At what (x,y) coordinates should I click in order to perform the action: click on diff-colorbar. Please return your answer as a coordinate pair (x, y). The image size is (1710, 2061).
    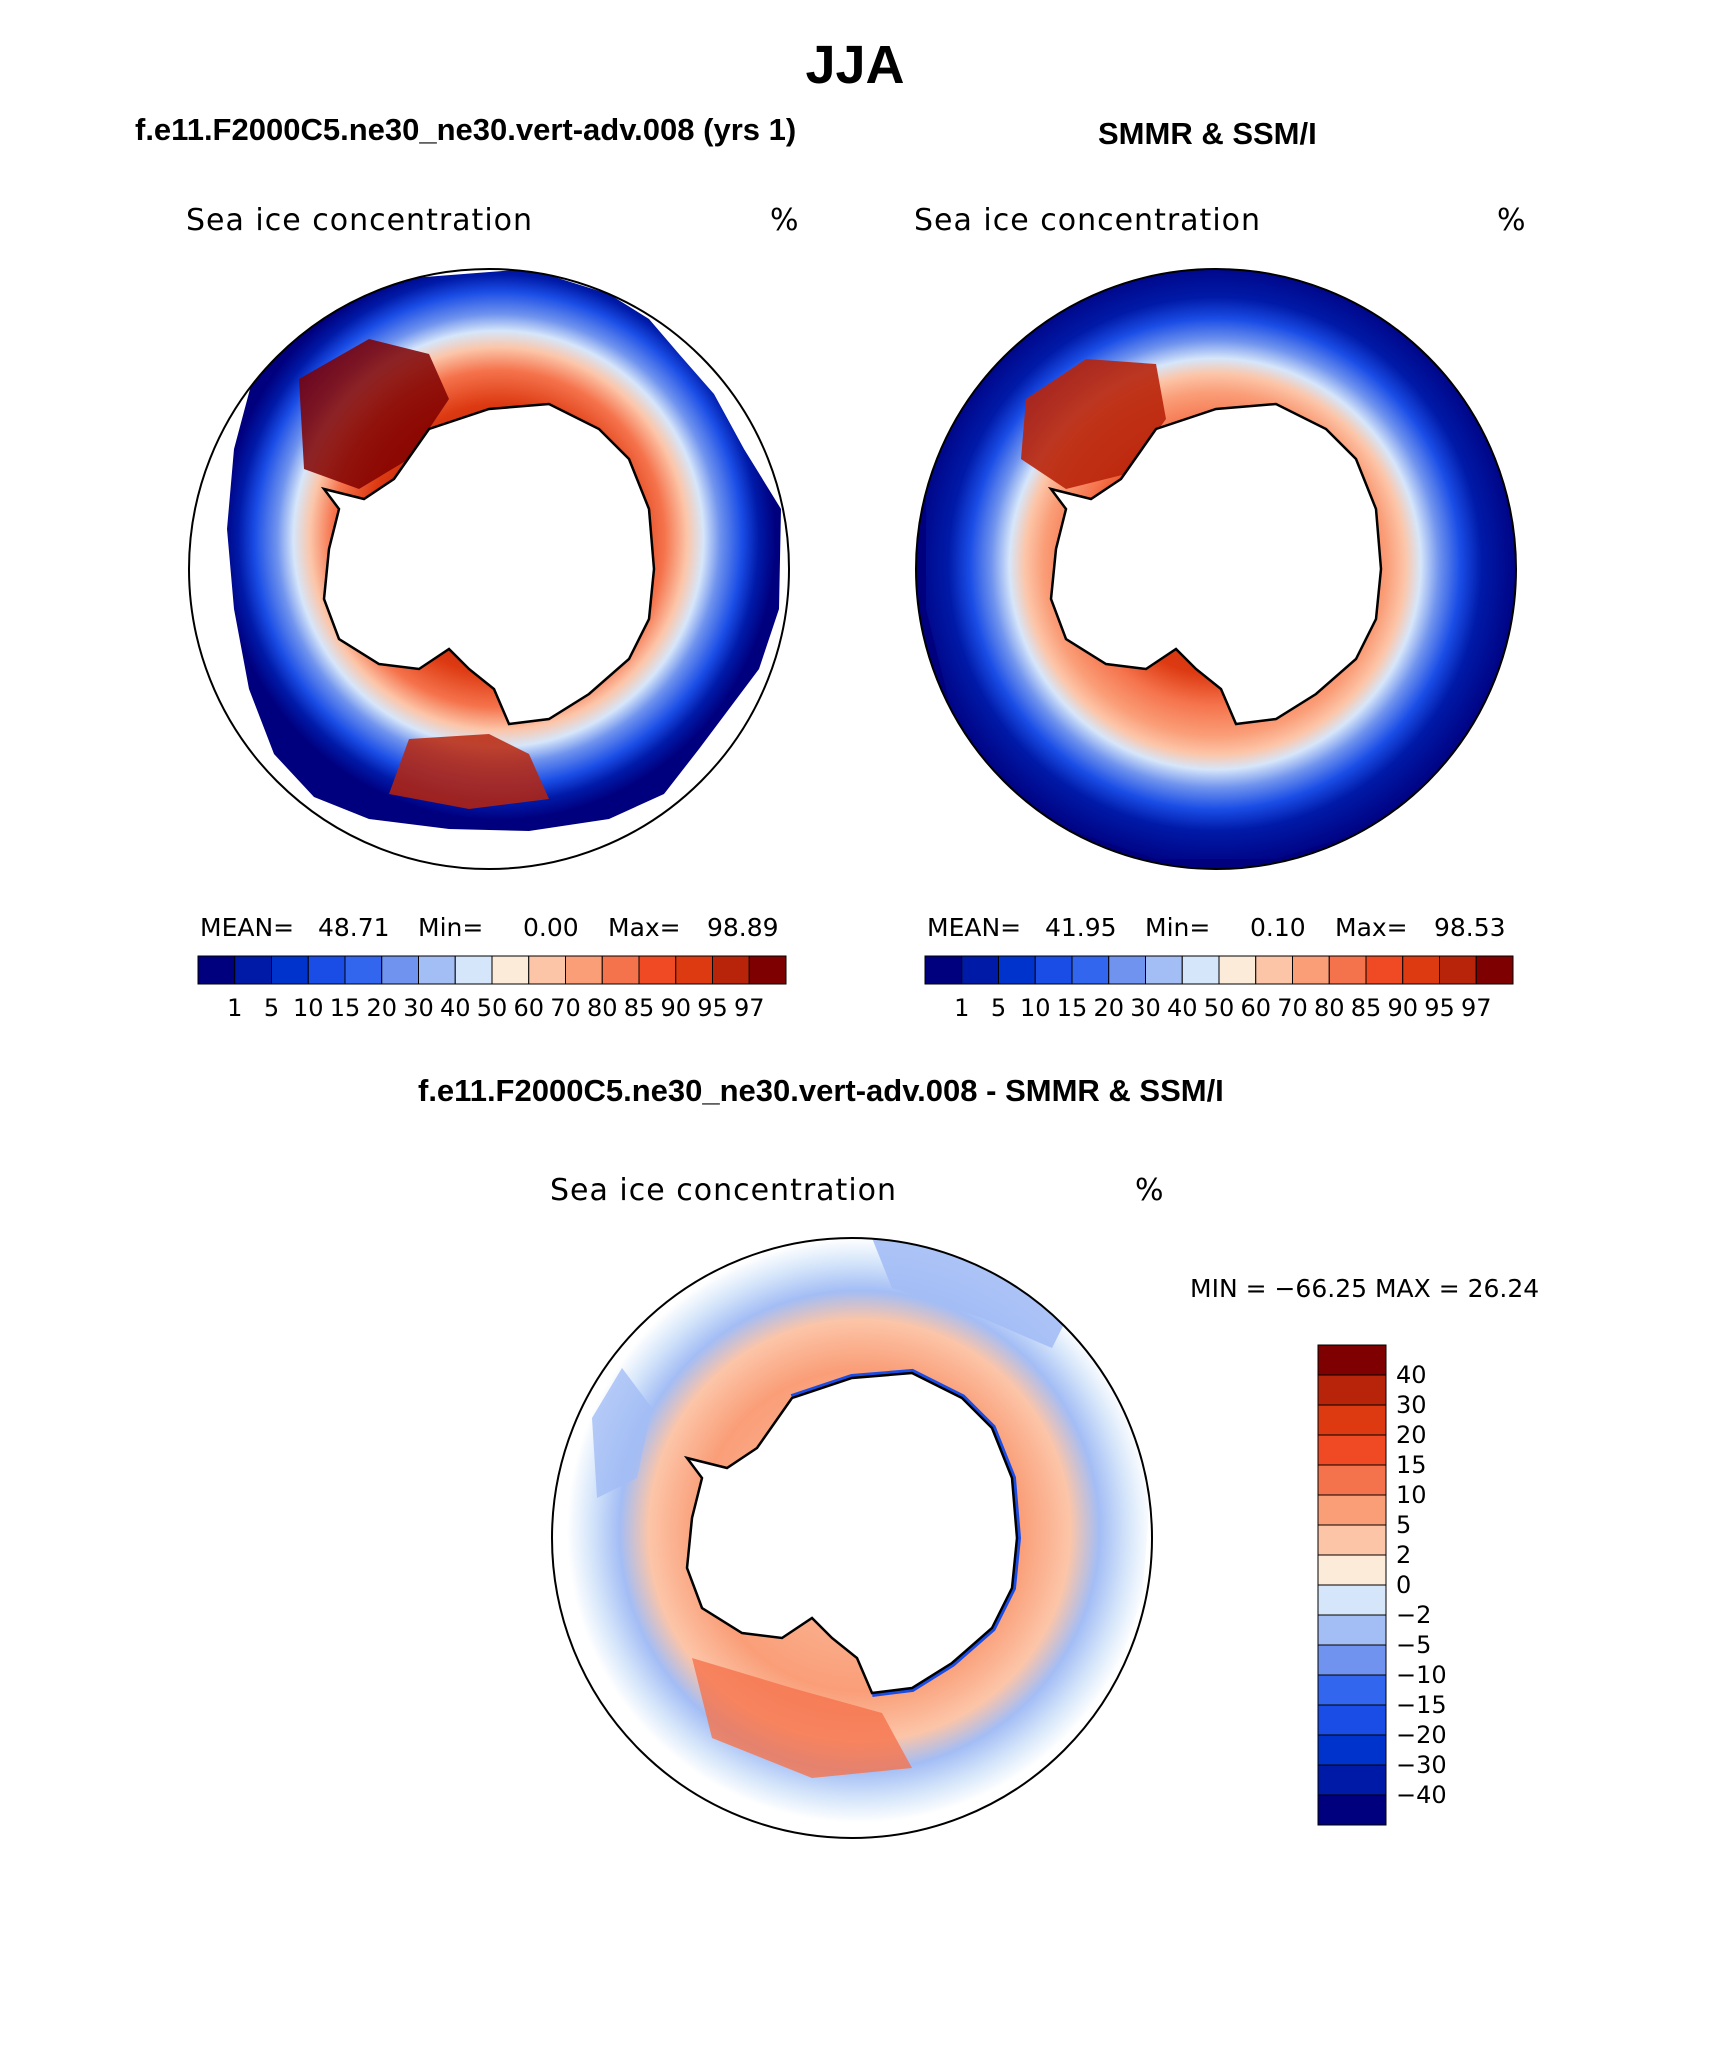
    Looking at the image, I should click on (1352, 1585).